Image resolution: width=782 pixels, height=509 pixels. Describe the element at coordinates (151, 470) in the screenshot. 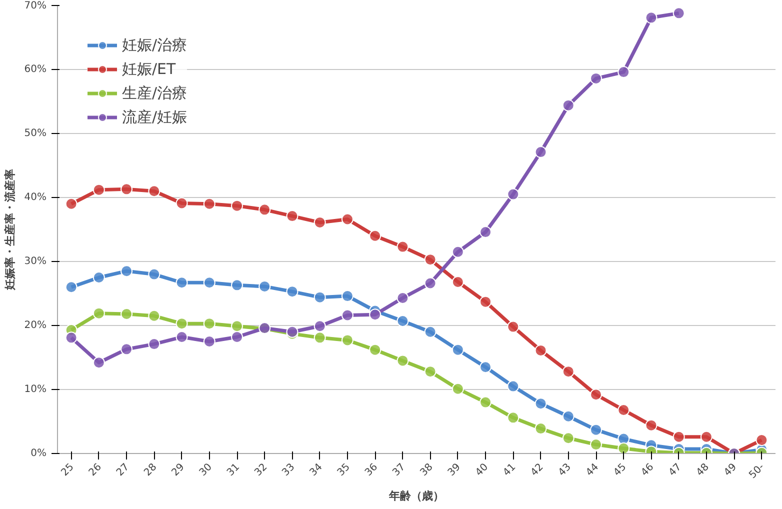

I see `x-tick-label: 28` at that location.